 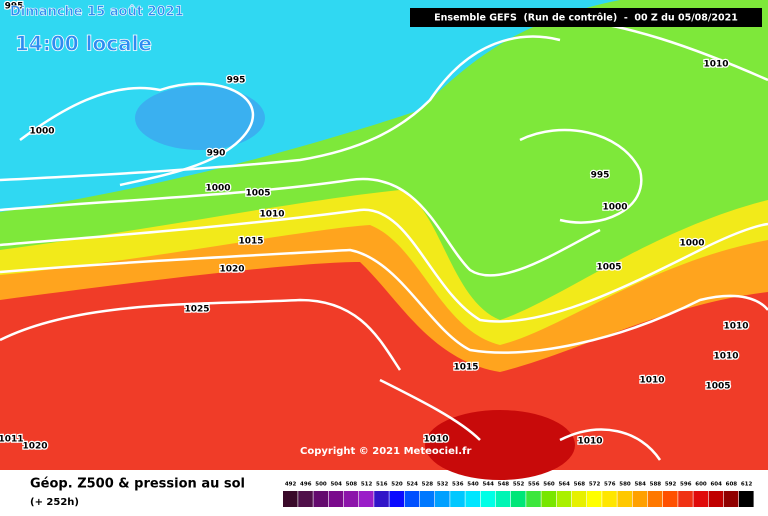 I want to click on legend-label: 596, so click(x=686, y=485).